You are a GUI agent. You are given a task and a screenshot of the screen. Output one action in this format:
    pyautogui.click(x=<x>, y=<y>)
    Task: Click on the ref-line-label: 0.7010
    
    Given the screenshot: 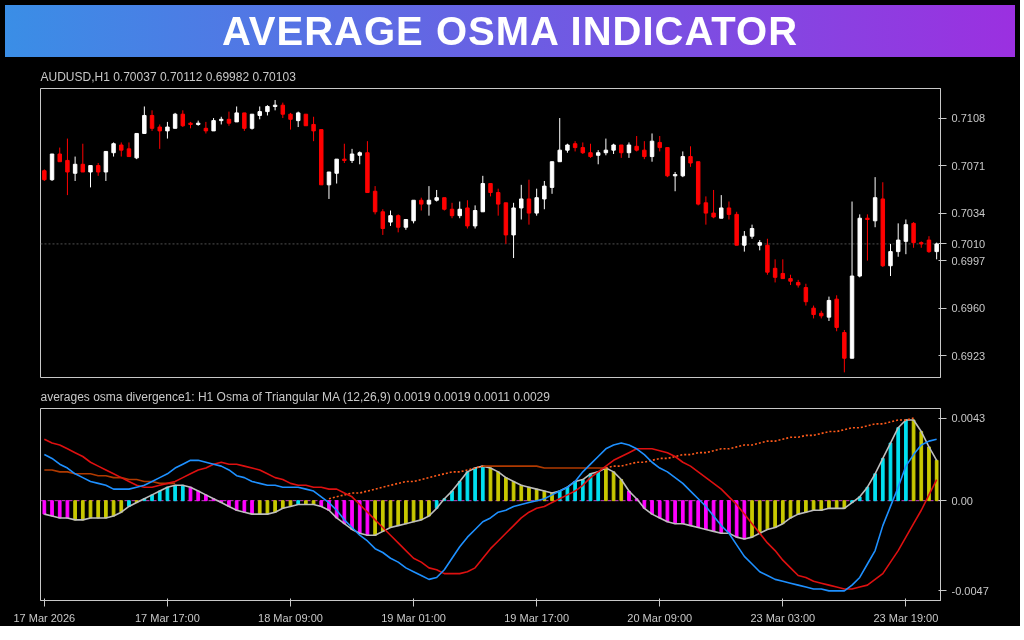 What is the action you would take?
    pyautogui.click(x=968, y=243)
    